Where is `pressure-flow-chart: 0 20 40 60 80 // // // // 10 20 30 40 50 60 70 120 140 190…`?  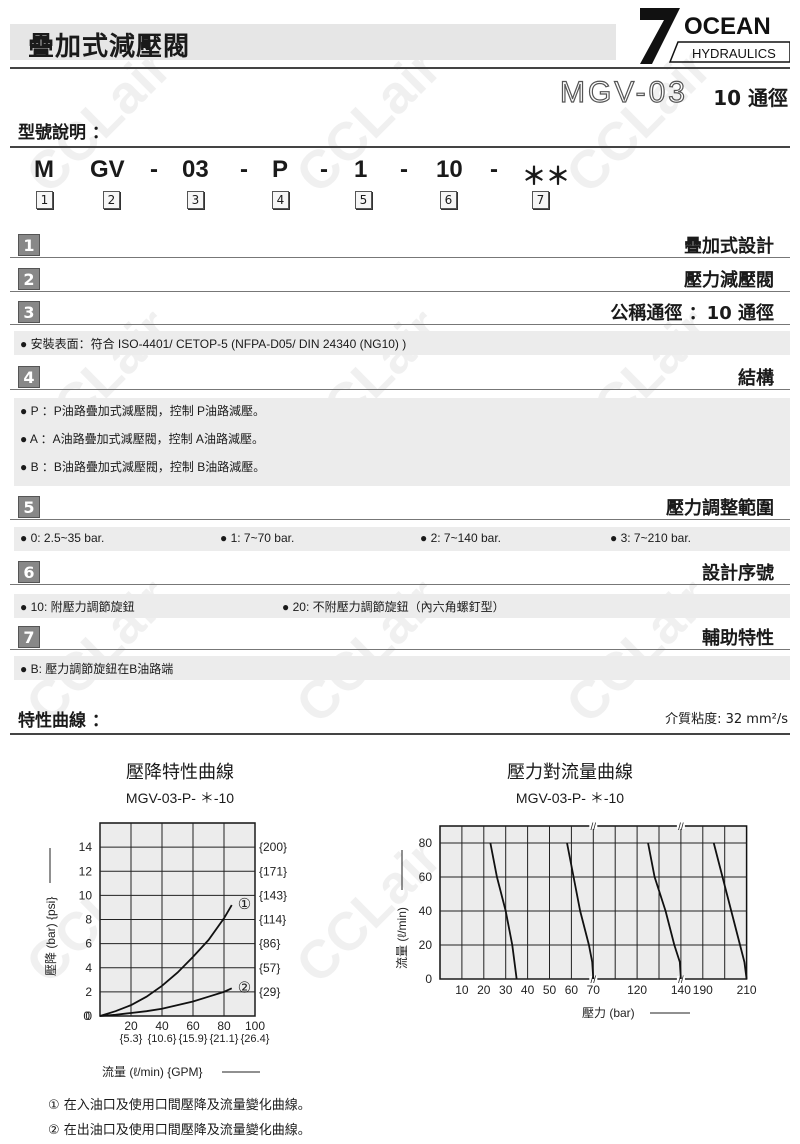 pressure-flow-chart: 0 20 40 60 80 // // // // 10 20 30 40 50 60 70 120 140 190… is located at coordinates (576, 921).